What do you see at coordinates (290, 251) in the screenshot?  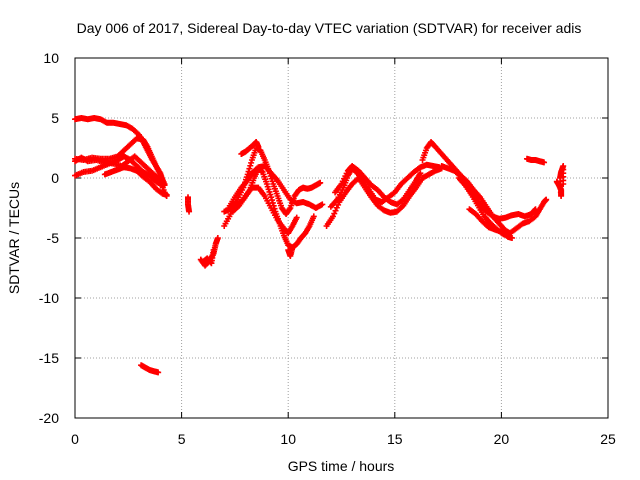 I see `series-track-o` at bounding box center [290, 251].